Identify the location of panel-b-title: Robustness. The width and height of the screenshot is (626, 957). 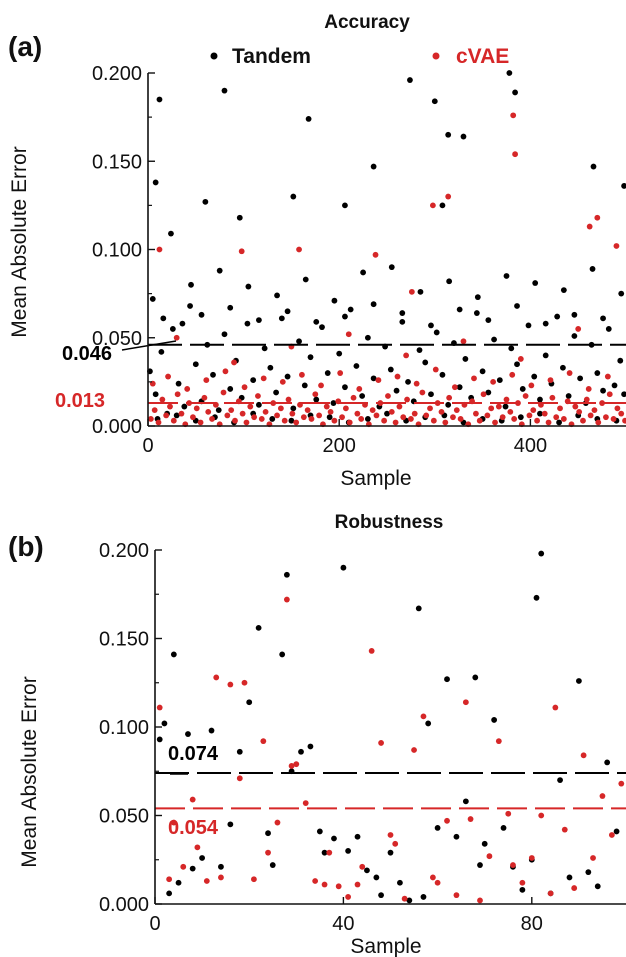
(389, 522).